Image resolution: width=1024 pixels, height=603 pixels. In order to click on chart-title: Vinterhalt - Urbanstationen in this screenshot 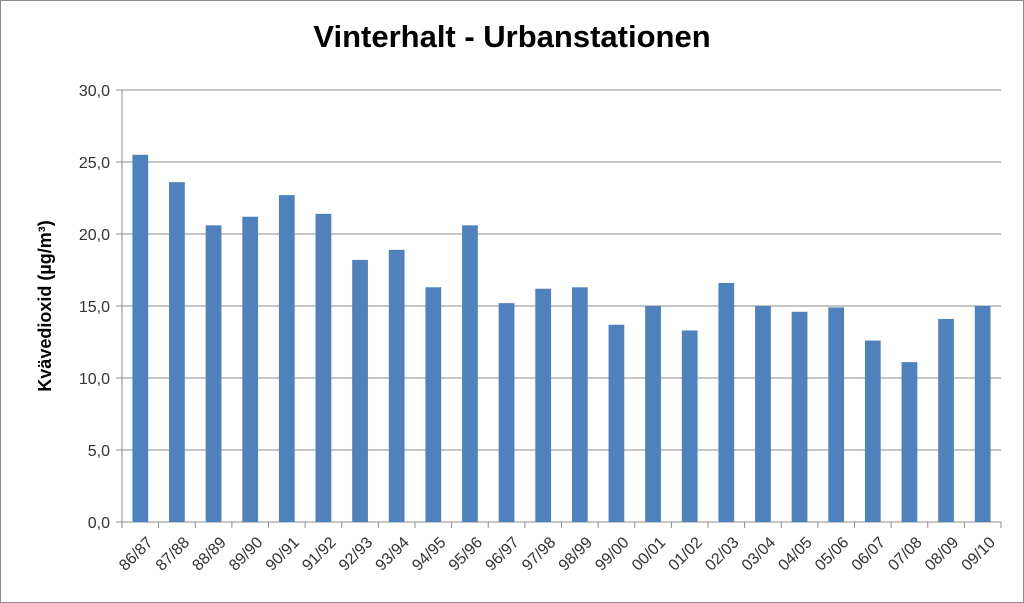, I will do `click(512, 36)`.